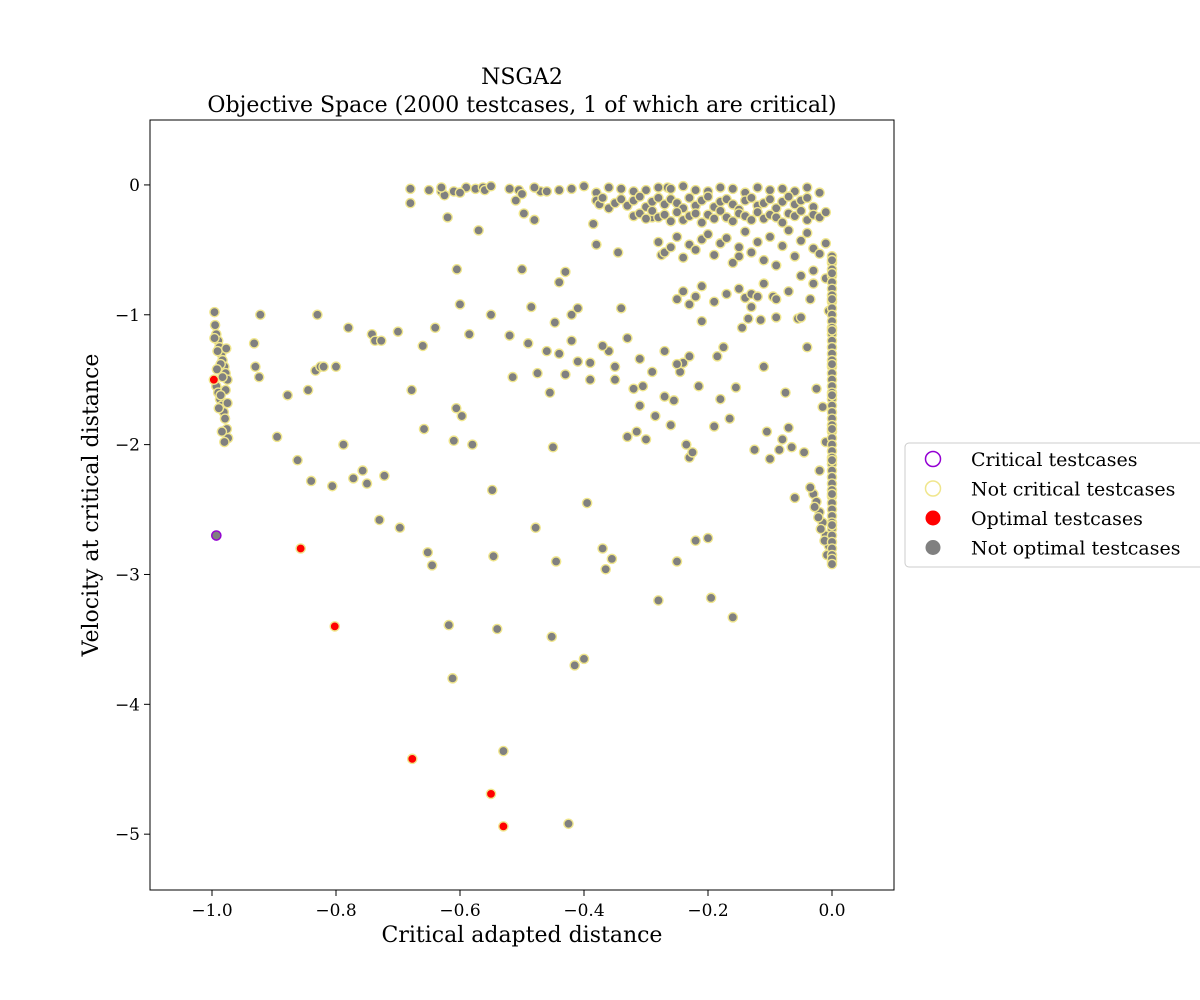  What do you see at coordinates (216, 535) in the screenshot?
I see `critical-point` at bounding box center [216, 535].